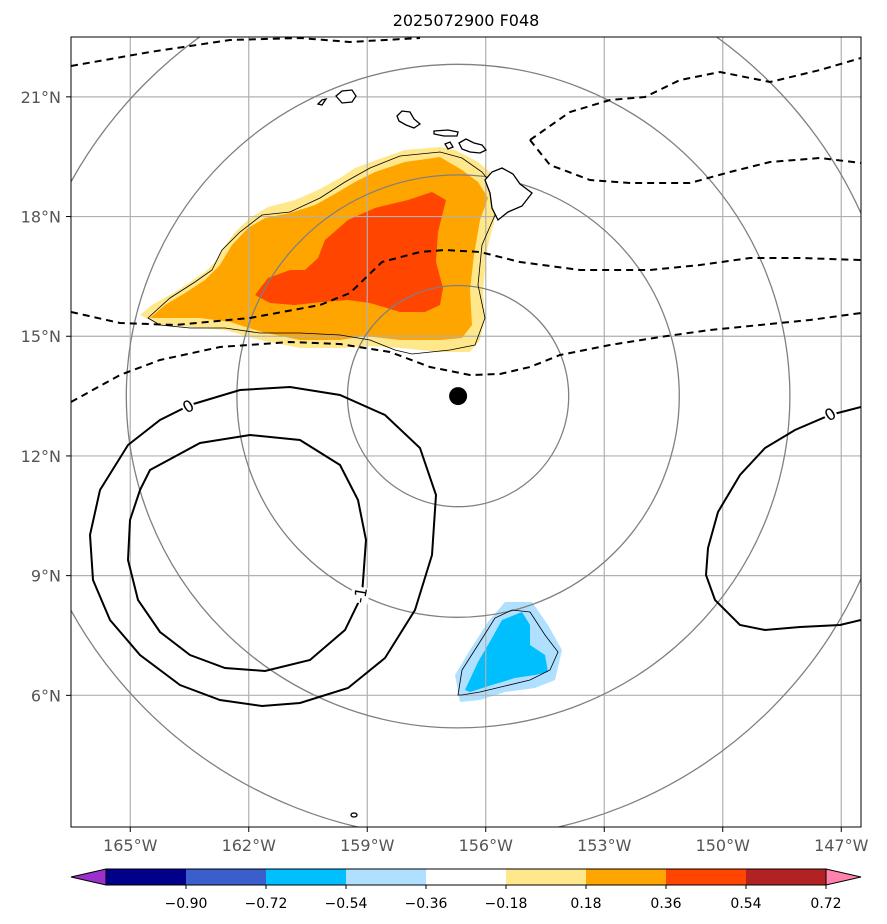  Describe the element at coordinates (473, 146) in the screenshot. I see `island-maui` at that location.